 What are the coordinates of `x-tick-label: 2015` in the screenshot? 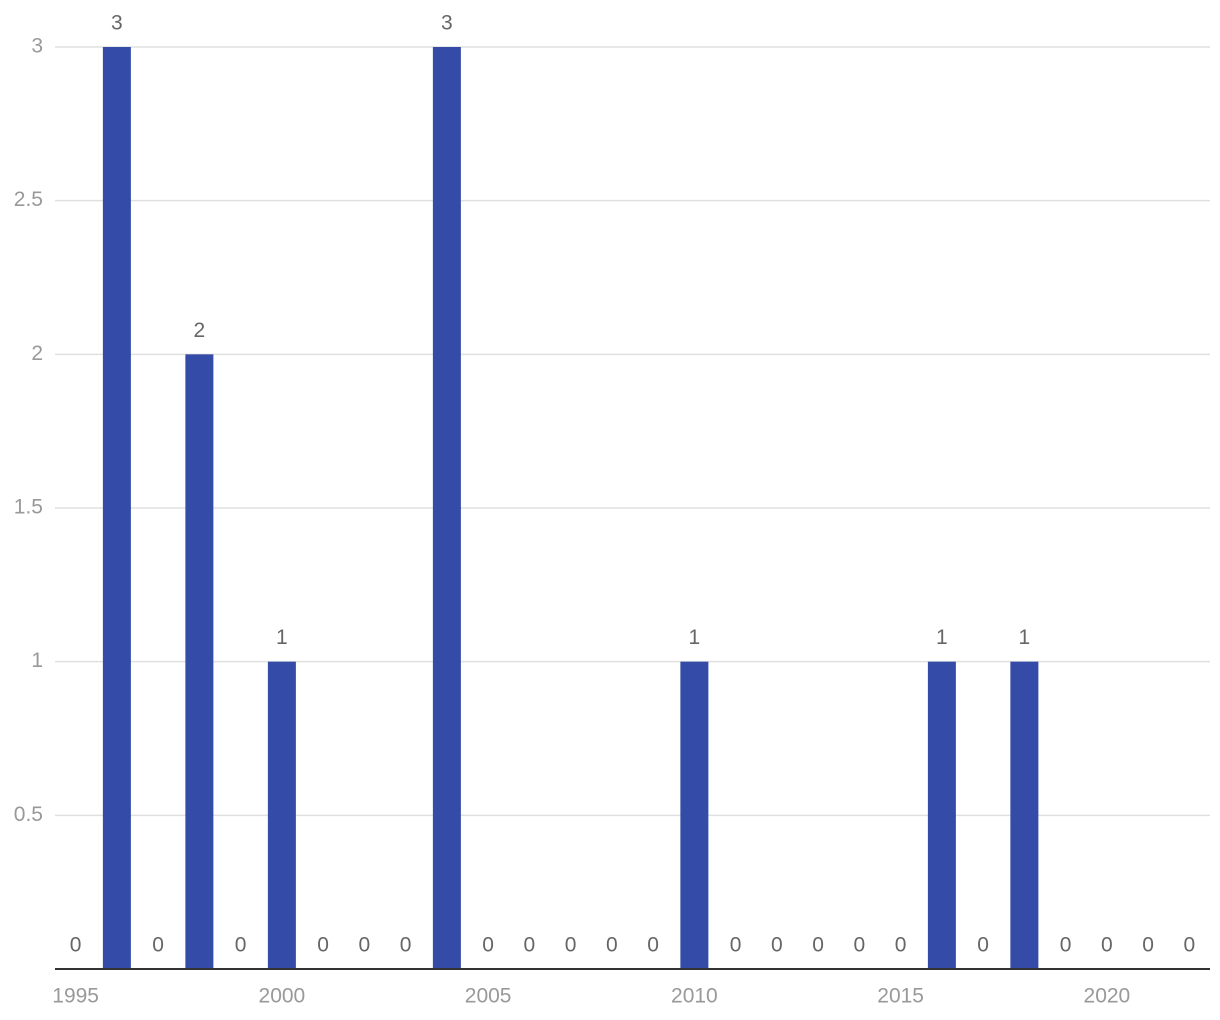 It's located at (900, 996).